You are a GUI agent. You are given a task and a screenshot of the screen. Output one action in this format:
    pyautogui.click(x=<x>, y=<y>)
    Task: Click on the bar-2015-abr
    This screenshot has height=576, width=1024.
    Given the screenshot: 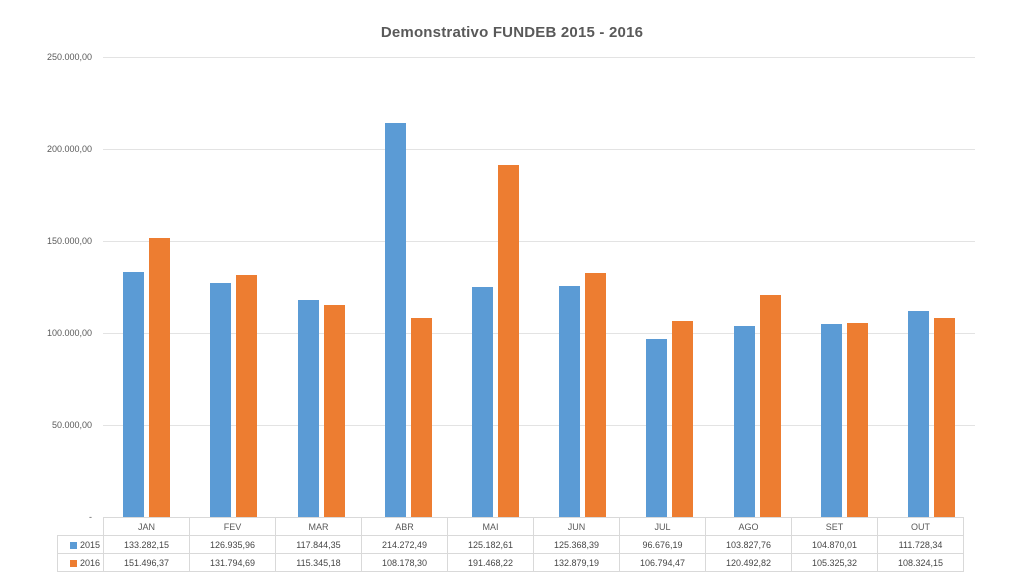 What is the action you would take?
    pyautogui.click(x=395, y=319)
    